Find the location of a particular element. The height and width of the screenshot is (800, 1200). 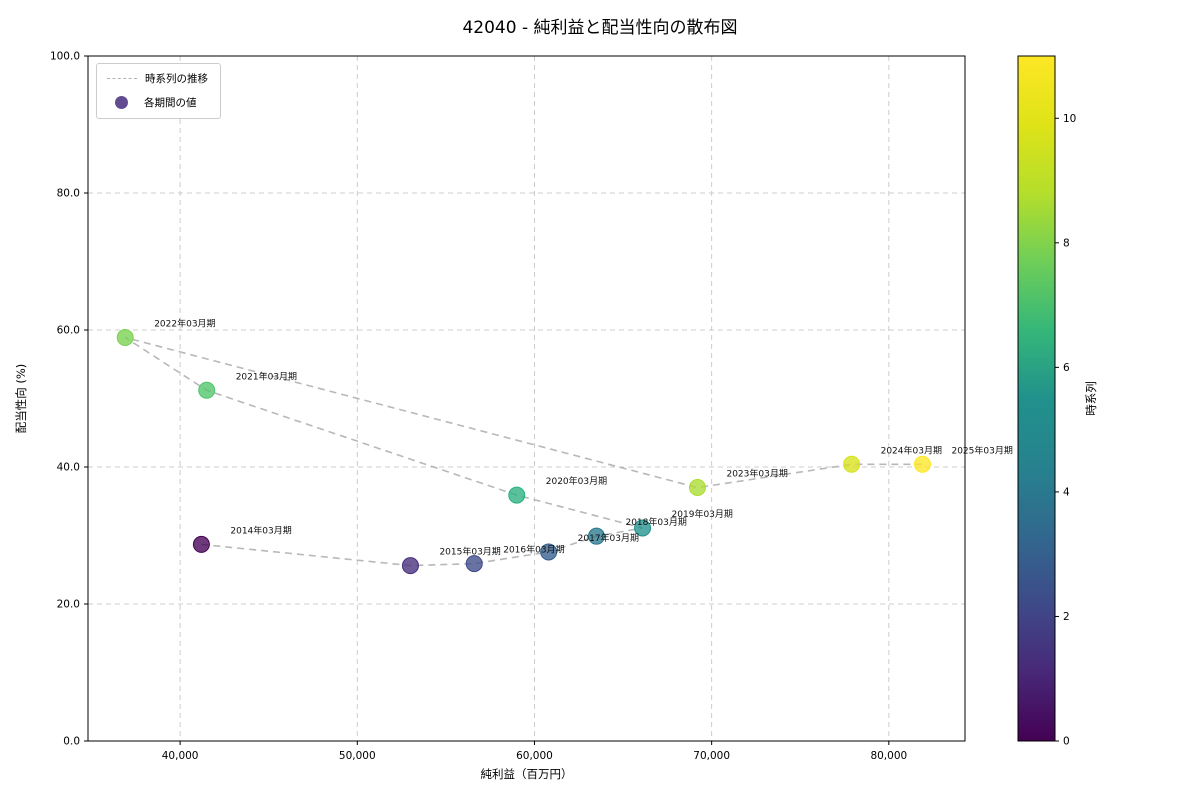

data-point-2025年03月期 is located at coordinates (922, 464).